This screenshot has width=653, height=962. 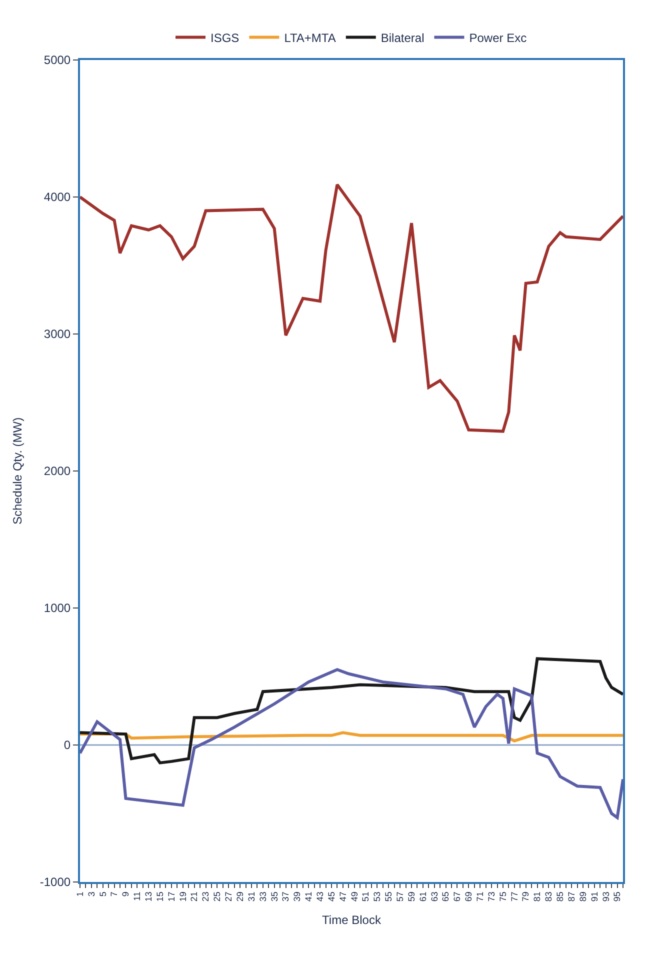 What do you see at coordinates (525, 897) in the screenshot?
I see `x-tick-label: 79` at bounding box center [525, 897].